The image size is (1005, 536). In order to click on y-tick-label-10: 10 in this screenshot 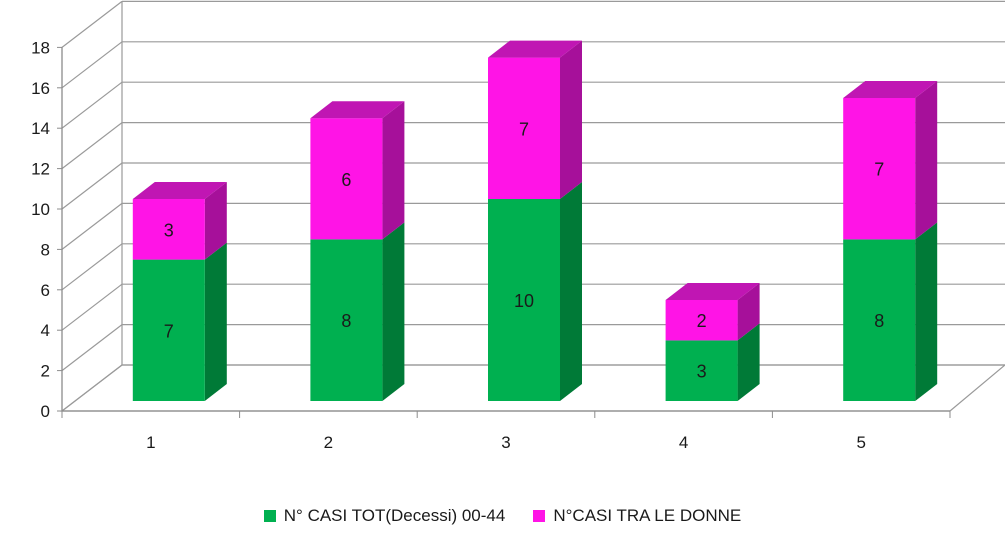, I will do `click(40, 209)`.